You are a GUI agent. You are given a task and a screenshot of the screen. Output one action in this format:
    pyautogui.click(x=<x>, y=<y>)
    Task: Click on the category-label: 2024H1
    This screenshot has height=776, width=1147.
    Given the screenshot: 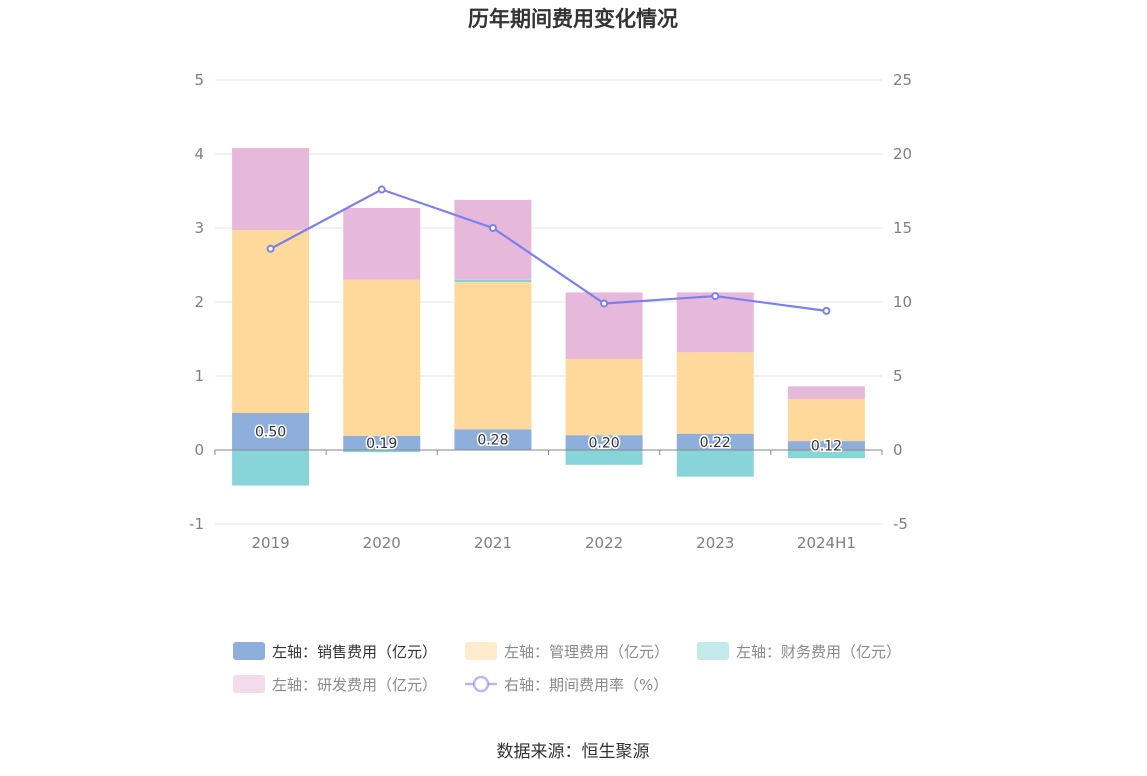 What is the action you would take?
    pyautogui.click(x=826, y=543)
    